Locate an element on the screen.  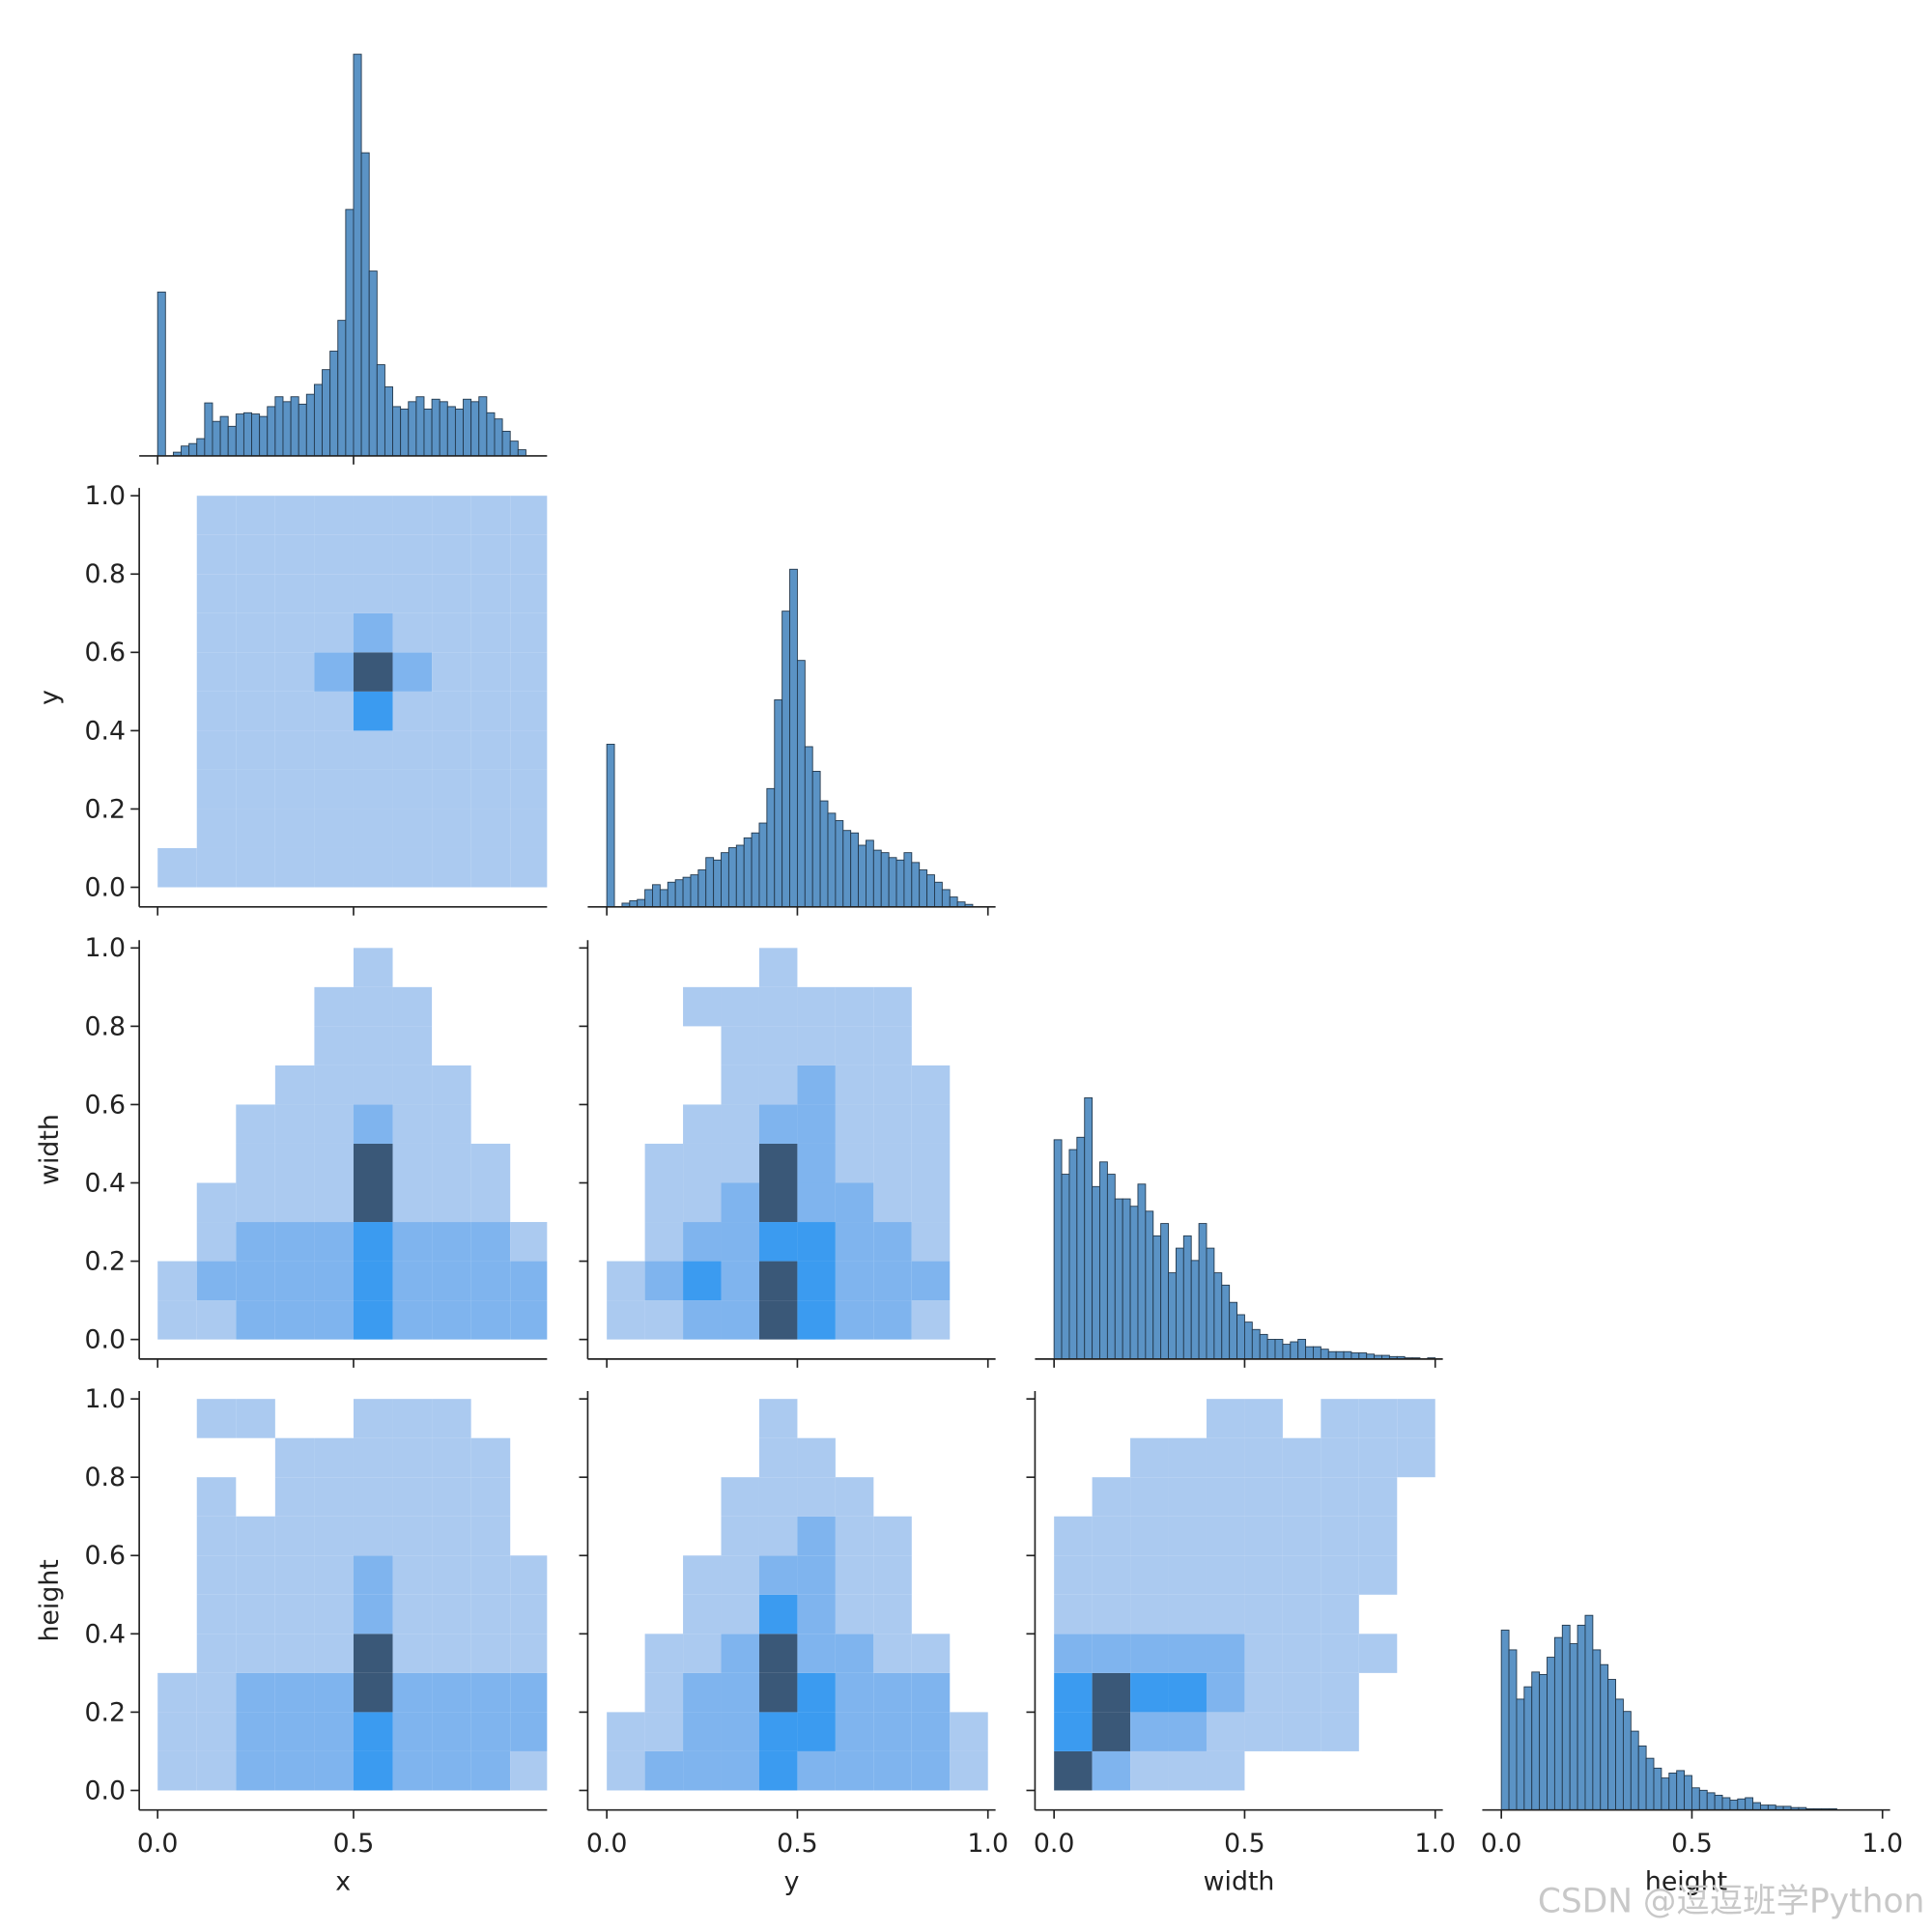
y-tick-label: 0.8 is located at coordinates (106, 574).